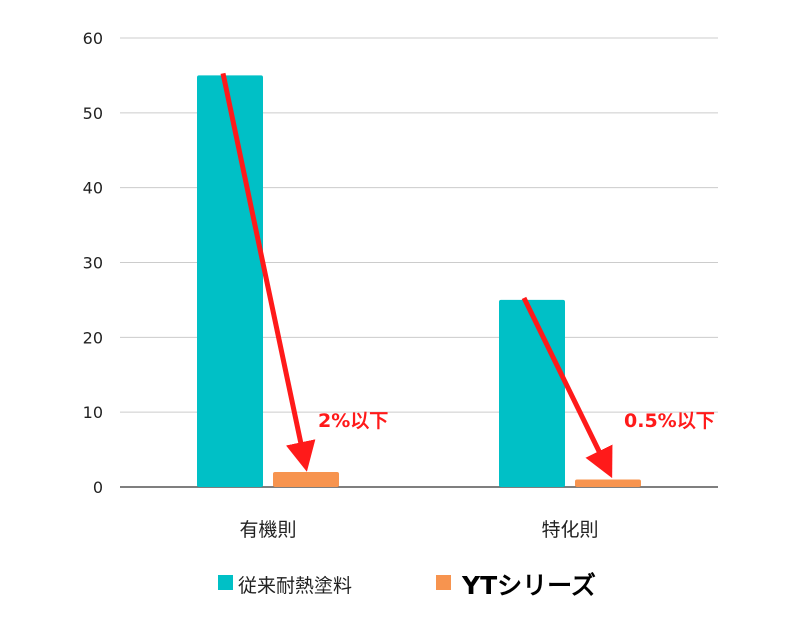 Image resolution: width=800 pixels, height=638 pixels. Describe the element at coordinates (516, 421) in the screenshot. I see `annotations: 2%以下 0.5%以下` at that location.